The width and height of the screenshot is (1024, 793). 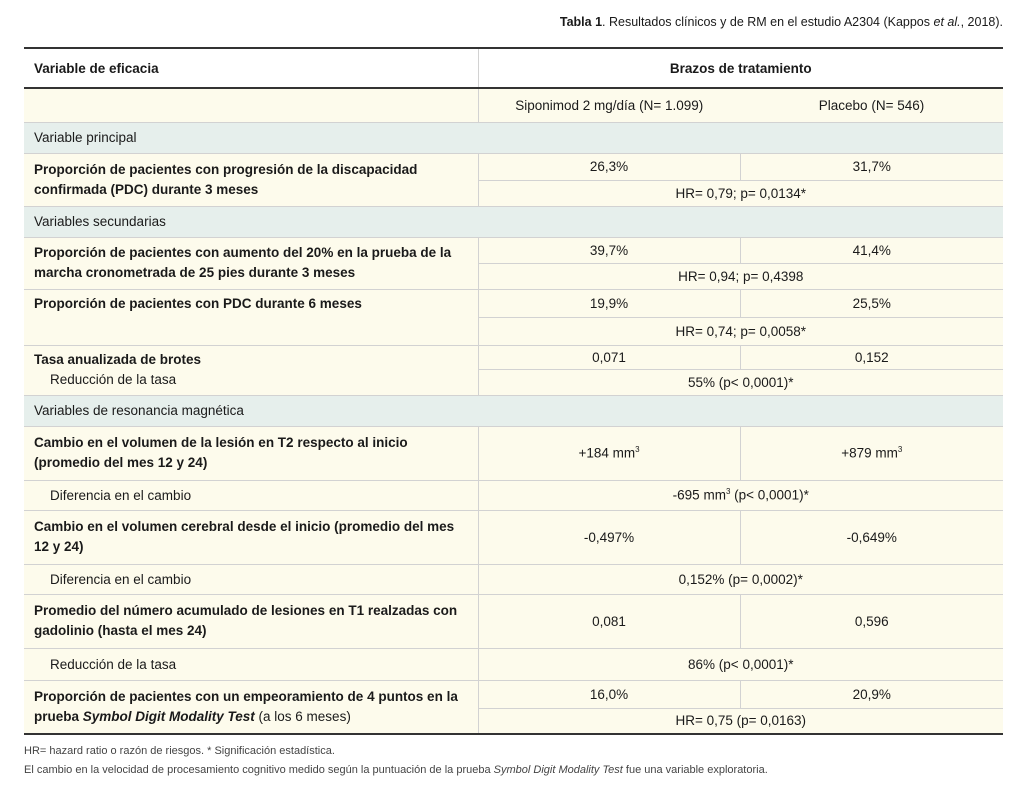 What do you see at coordinates (740, 381) in the screenshot?
I see `stat-cell: 55% (p< 0,0001)*` at bounding box center [740, 381].